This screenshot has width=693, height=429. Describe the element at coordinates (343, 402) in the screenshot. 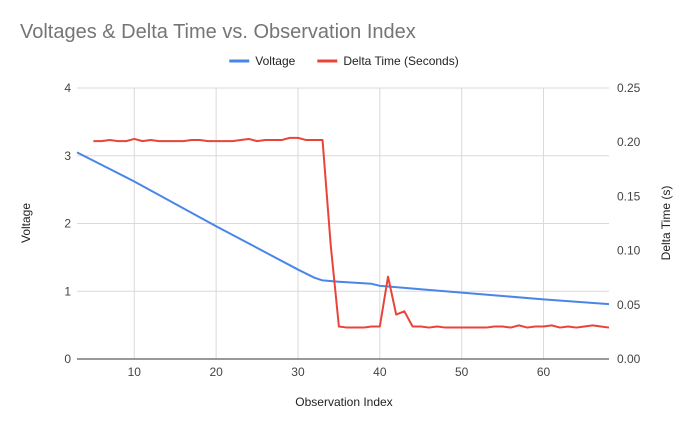

I see `x-axis-title: Observation Index` at that location.